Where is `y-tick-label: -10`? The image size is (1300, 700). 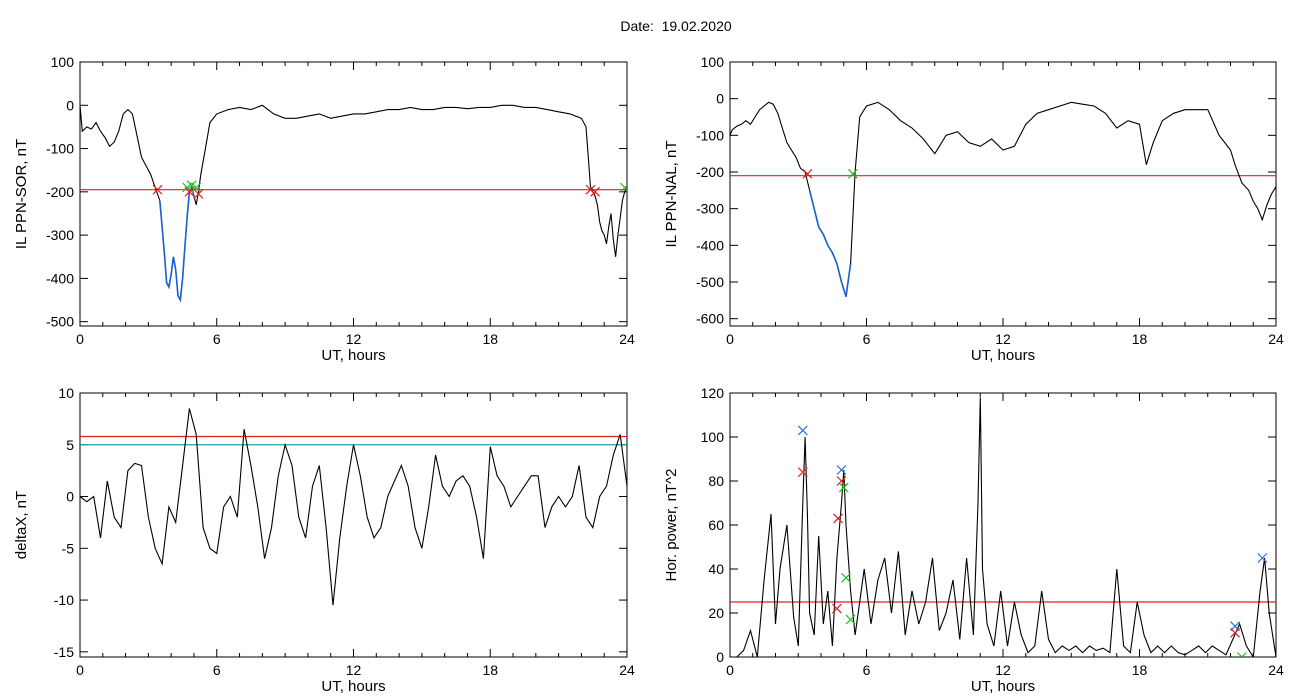
y-tick-label: -10 is located at coordinates (64, 600).